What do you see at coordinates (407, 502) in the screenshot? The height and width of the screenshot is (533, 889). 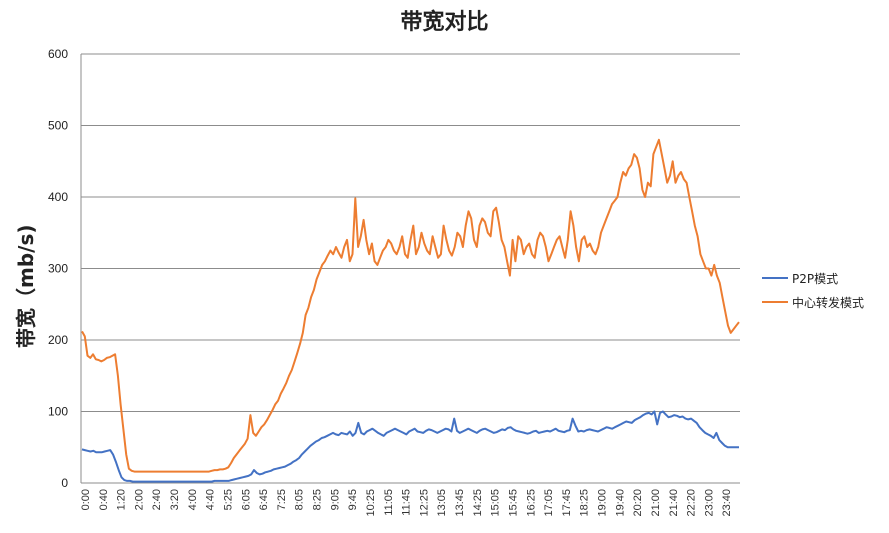 I see `x-tick-label: 11:45` at bounding box center [407, 502].